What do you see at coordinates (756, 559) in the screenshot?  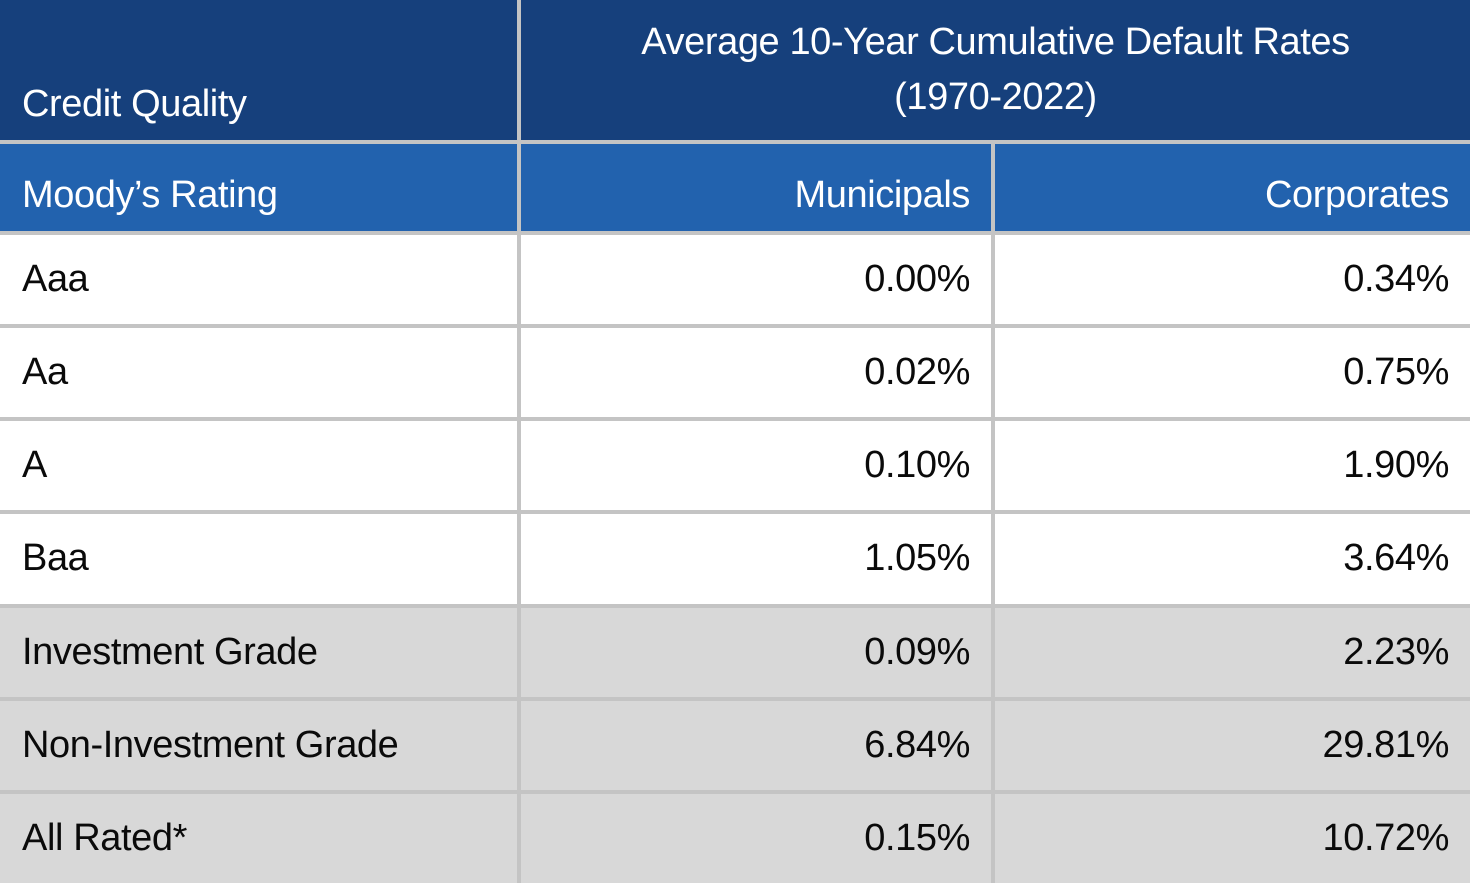 I see `municipals-value-baa: 1.05%` at bounding box center [756, 559].